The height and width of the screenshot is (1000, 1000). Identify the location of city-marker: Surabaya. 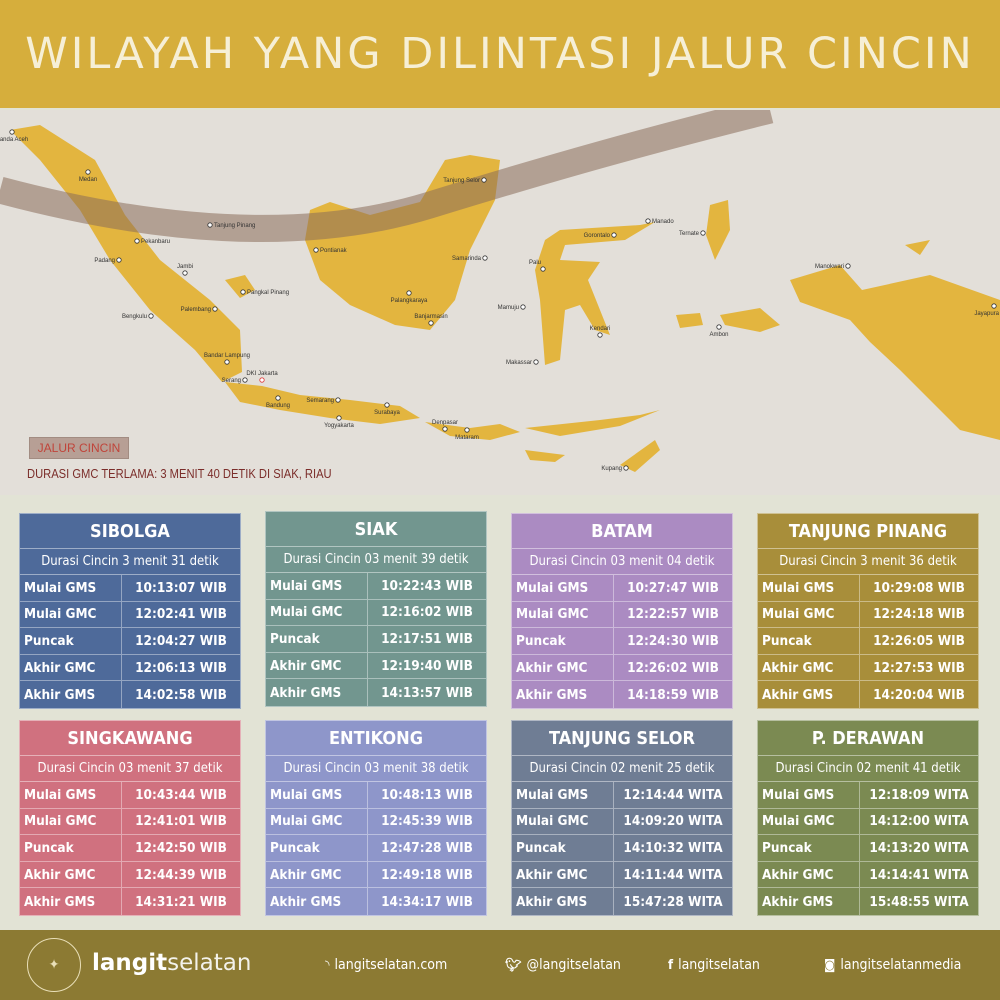
(387, 409).